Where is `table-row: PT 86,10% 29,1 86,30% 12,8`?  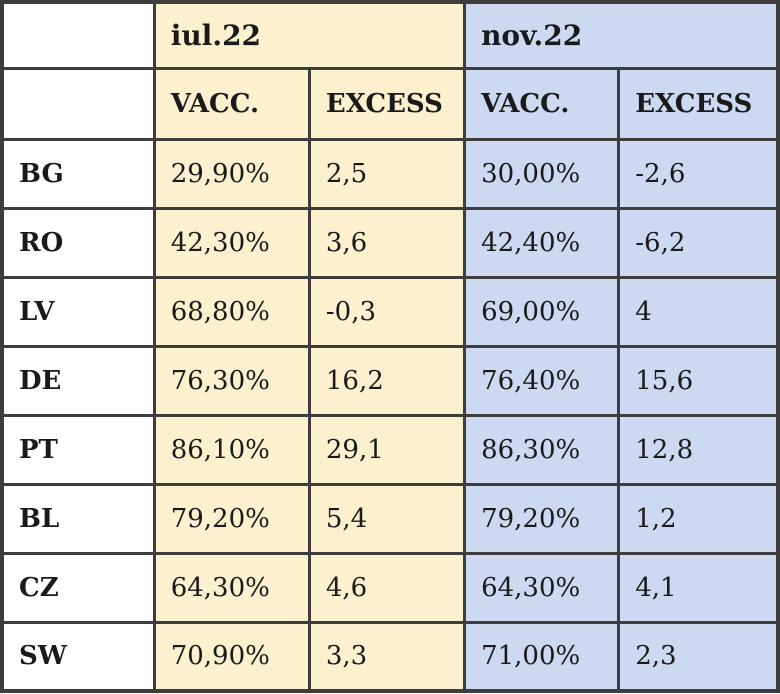 table-row: PT 86,10% 29,1 86,30% 12,8 is located at coordinates (390, 449).